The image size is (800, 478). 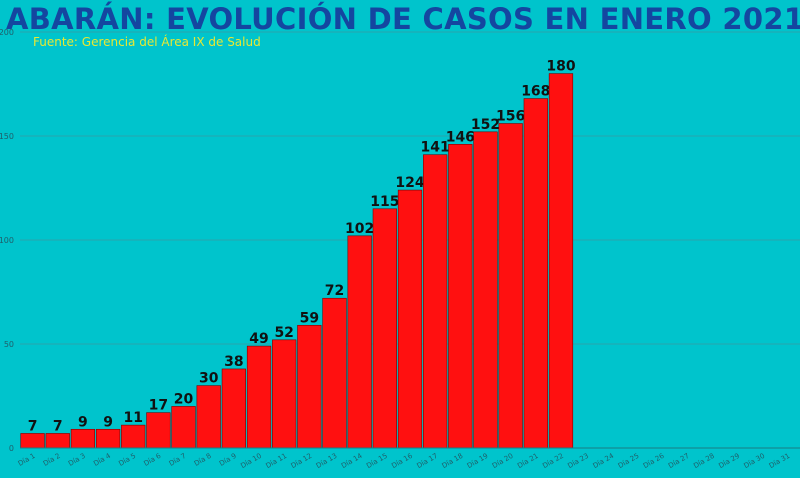 What do you see at coordinates (460, 137) in the screenshot?
I see `data-label: 146` at bounding box center [460, 137].